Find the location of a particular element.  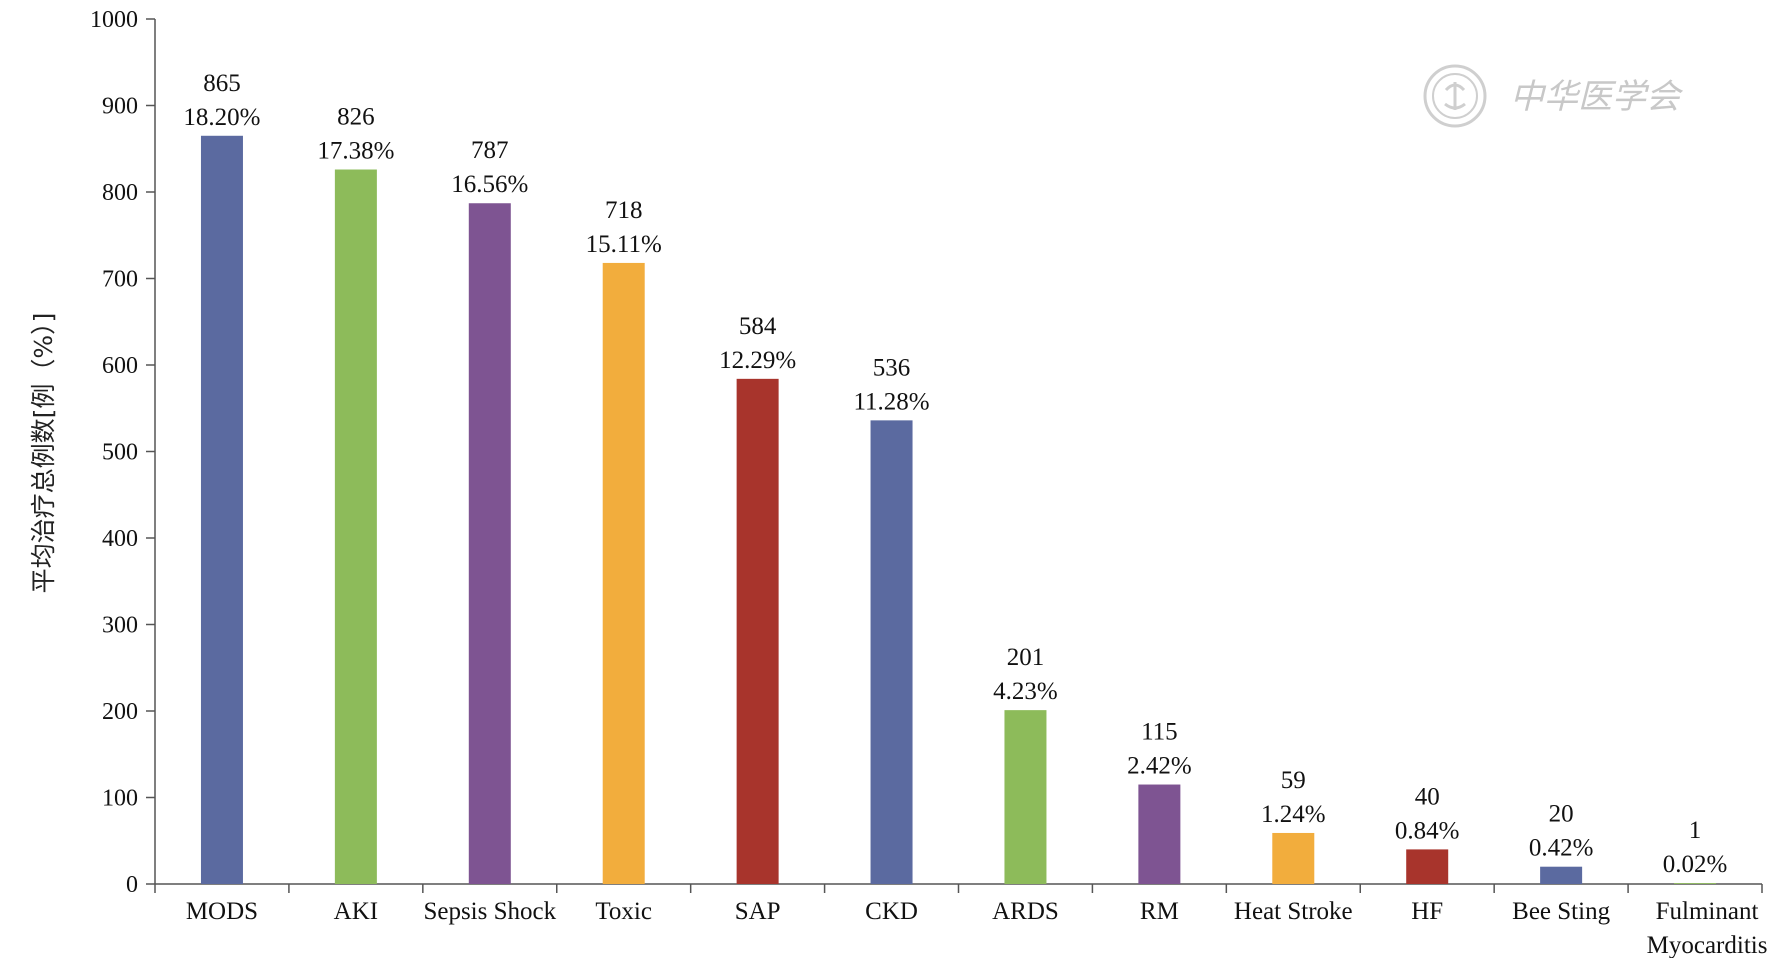

y-tick-label: 800 is located at coordinates (120, 193).